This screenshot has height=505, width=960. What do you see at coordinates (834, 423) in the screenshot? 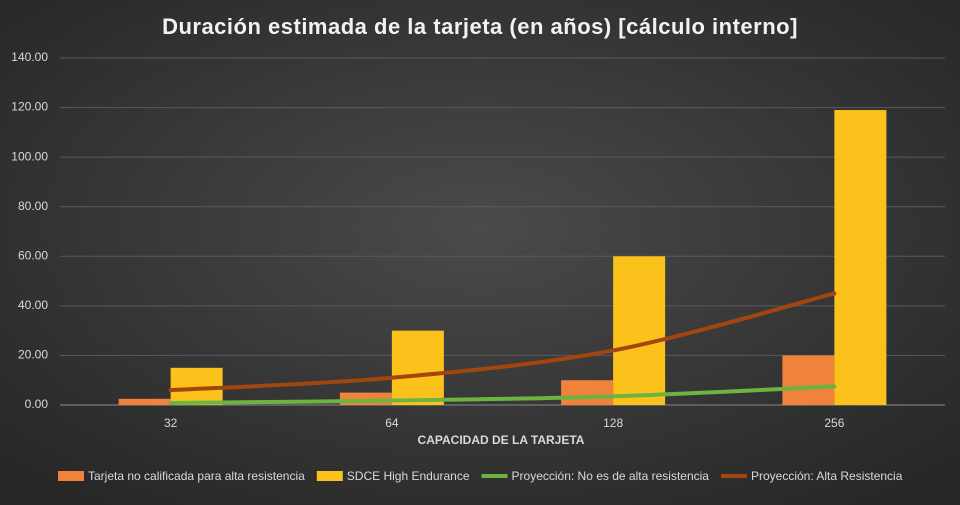
I see `x-tick-label: 256` at bounding box center [834, 423].